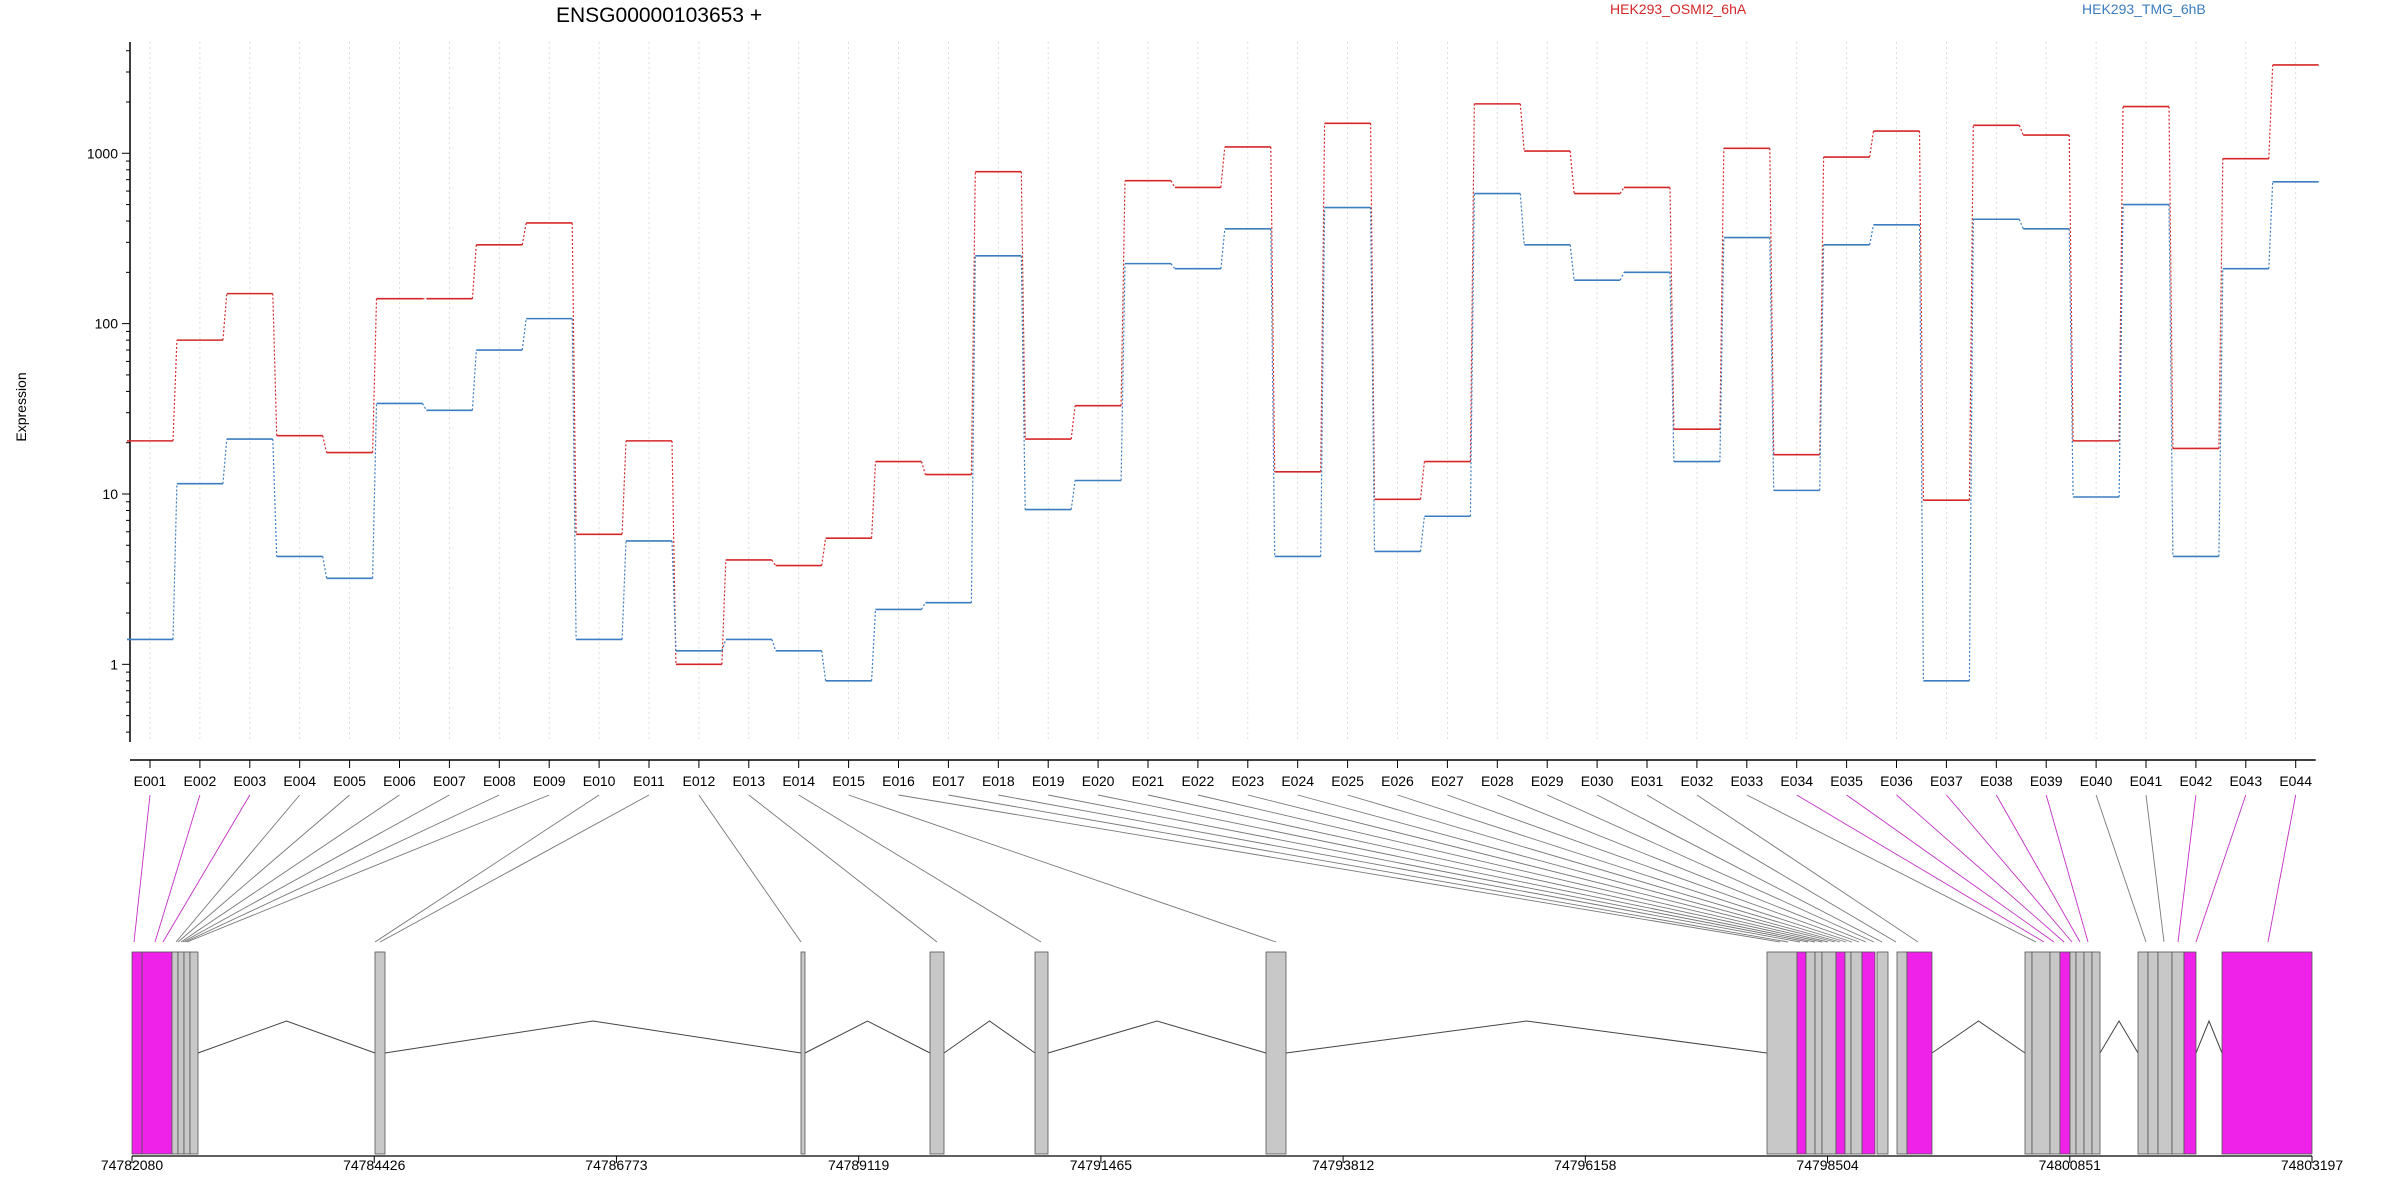  Describe the element at coordinates (1746, 781) in the screenshot. I see `x-tick-label: E033` at that location.